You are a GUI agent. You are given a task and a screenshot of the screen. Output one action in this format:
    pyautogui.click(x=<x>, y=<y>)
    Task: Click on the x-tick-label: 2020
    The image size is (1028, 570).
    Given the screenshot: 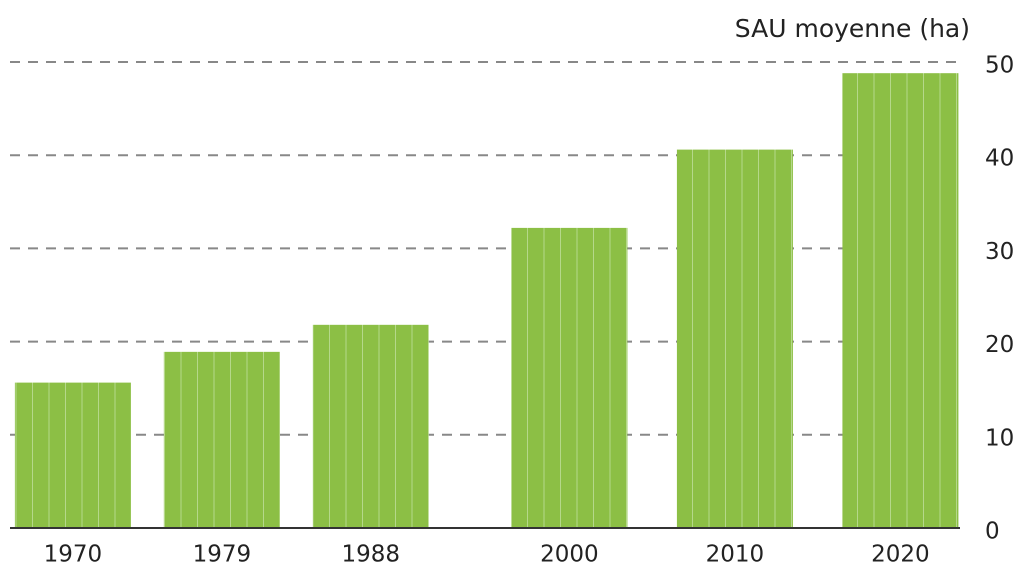 What is the action you would take?
    pyautogui.click(x=900, y=555)
    